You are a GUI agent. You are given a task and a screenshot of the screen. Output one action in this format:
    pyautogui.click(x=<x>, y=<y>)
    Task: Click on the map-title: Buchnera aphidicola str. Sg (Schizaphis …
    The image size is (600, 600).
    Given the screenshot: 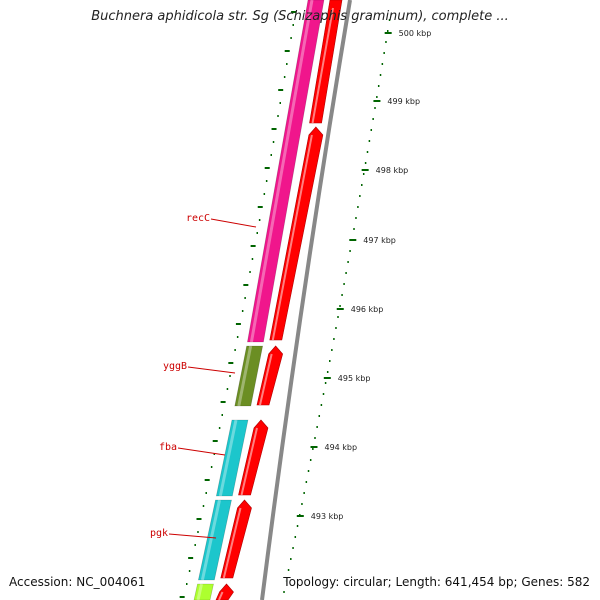 What is the action you would take?
    pyautogui.click(x=300, y=16)
    